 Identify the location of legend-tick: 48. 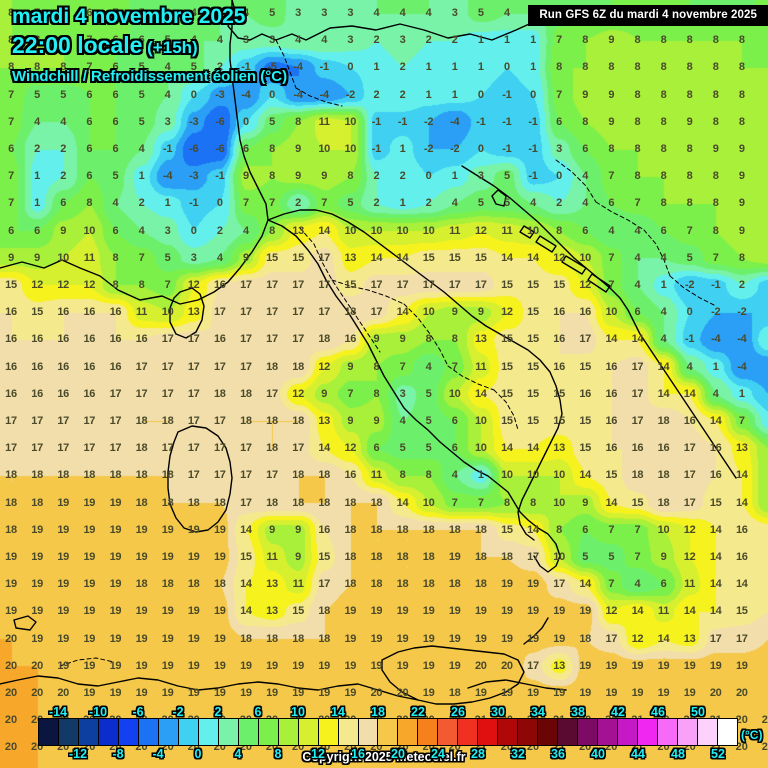
(678, 754).